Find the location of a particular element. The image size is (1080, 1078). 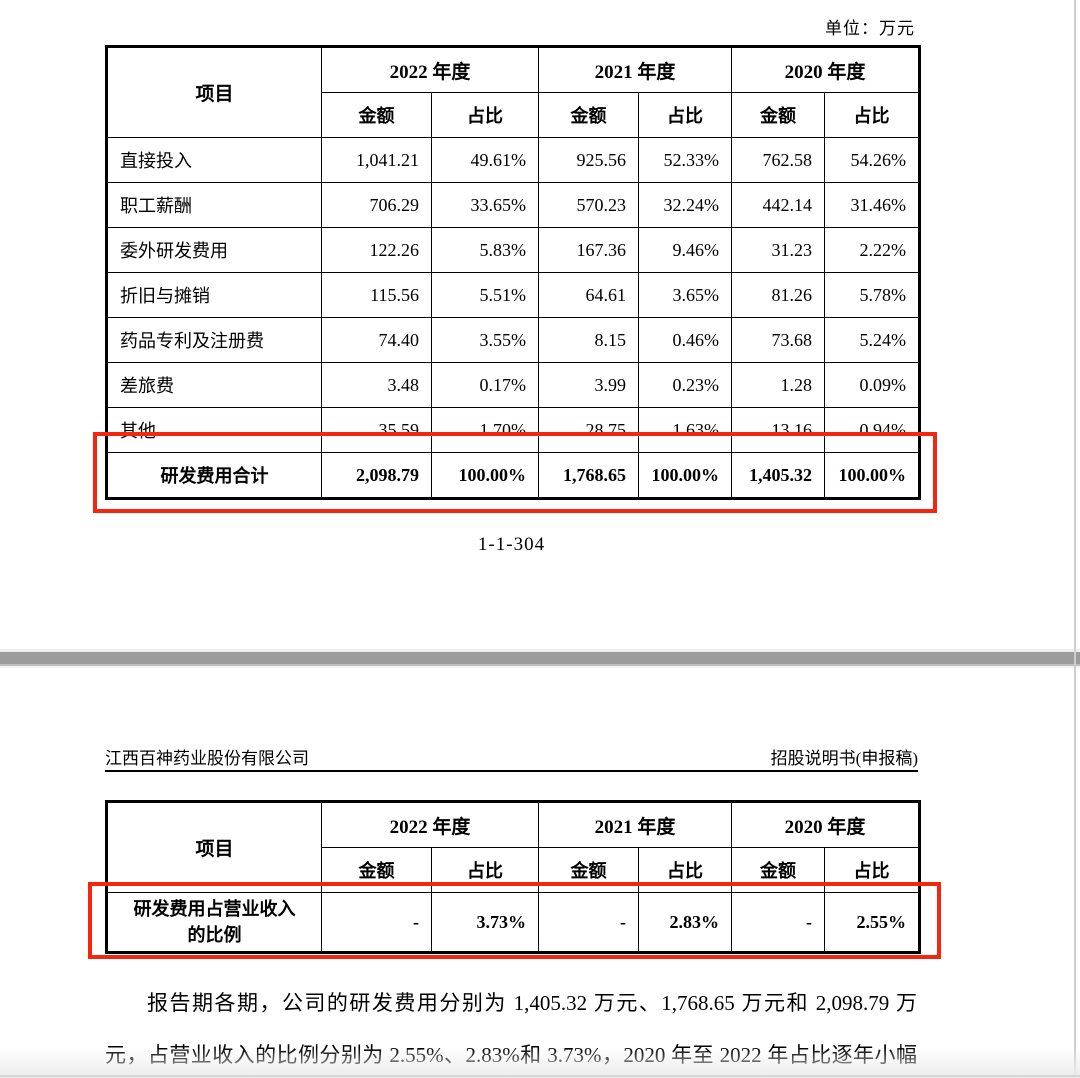

cell-value: 0.46% is located at coordinates (685, 340).